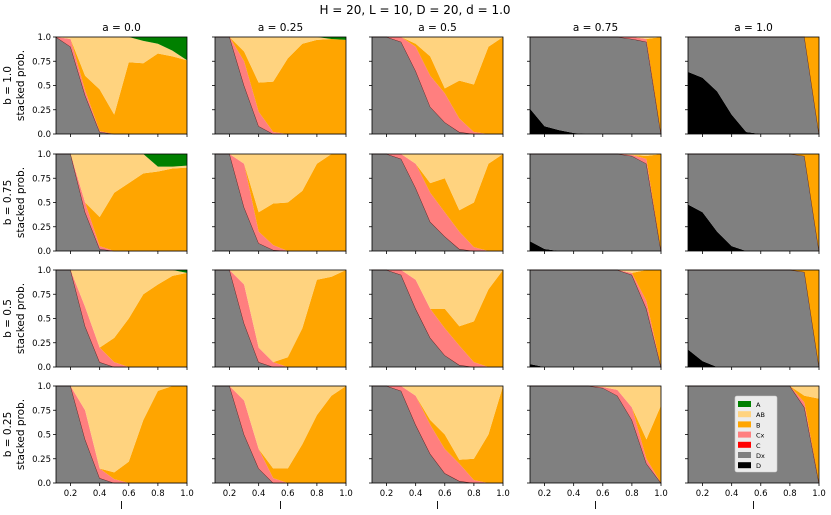 This screenshot has height=515, width=831. I want to click on area-A-r1-c0, so click(121, 160).